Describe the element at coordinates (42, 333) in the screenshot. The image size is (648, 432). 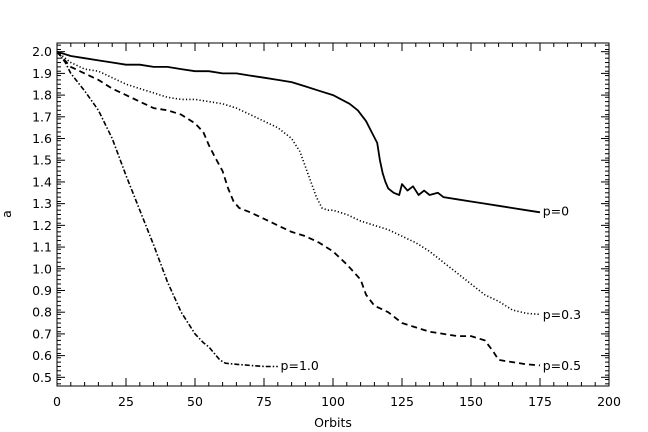
I see `y-tick-label: 0.7` at that location.